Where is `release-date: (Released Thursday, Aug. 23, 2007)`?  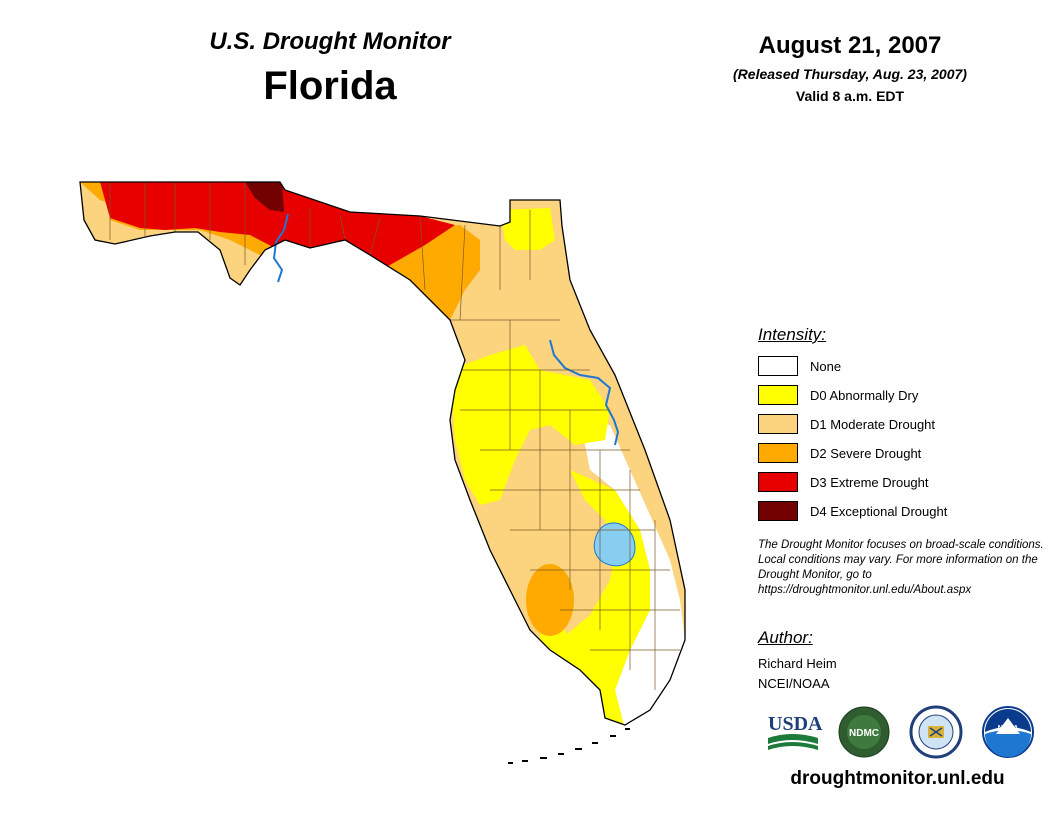
release-date: (Released Thursday, Aug. 23, 2007) is located at coordinates (850, 74).